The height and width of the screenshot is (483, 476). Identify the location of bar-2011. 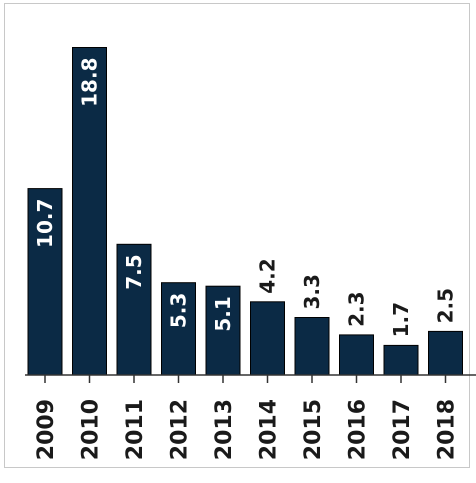
(134, 309).